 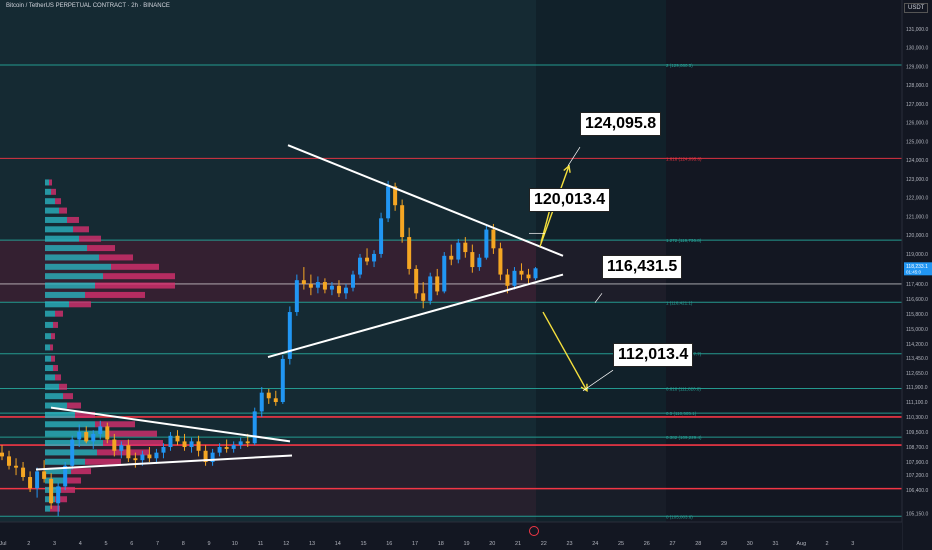 I want to click on y-tick-label: 111,100.0, so click(x=917, y=403).